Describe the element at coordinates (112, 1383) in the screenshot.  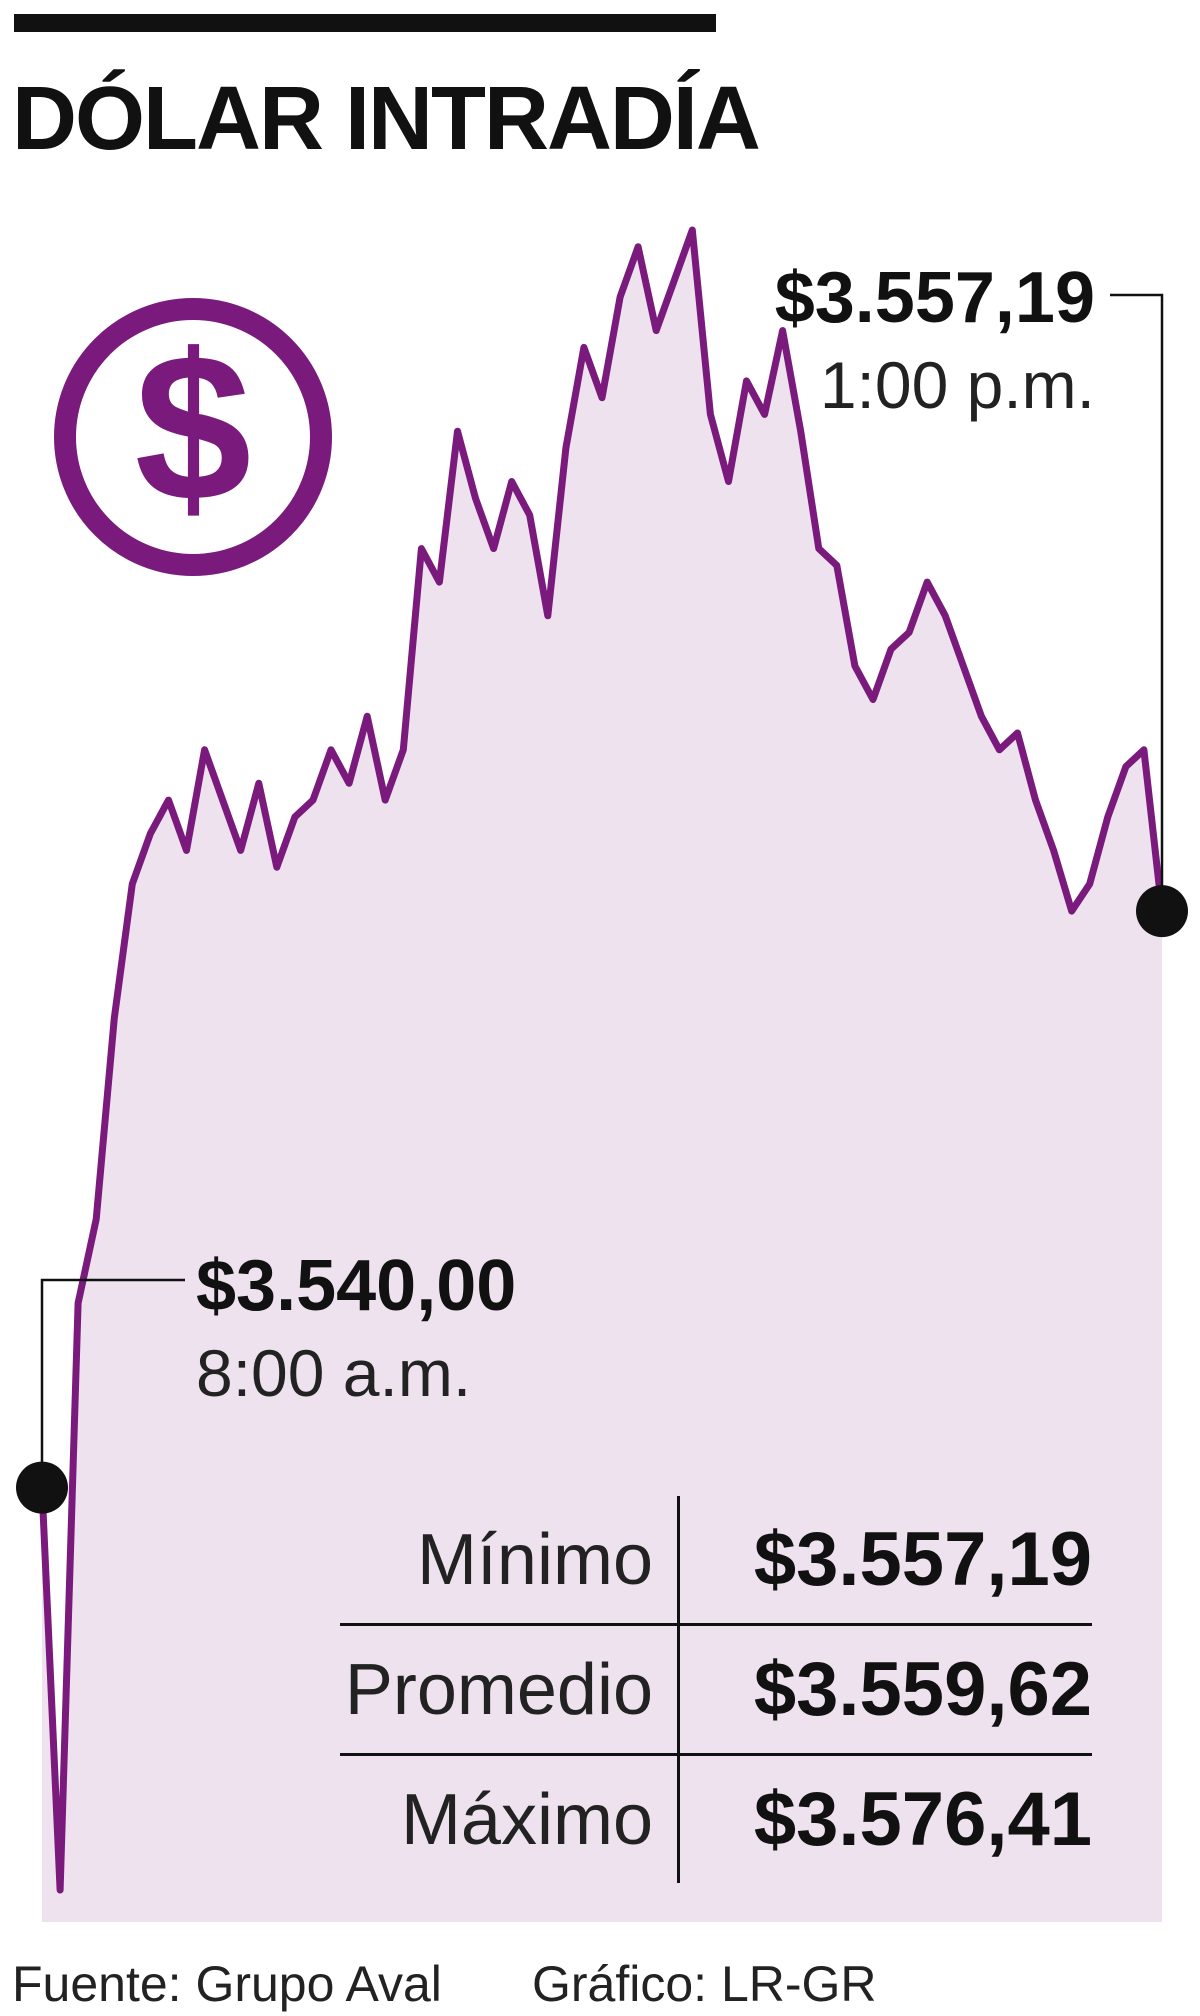
I see `start-leader-line` at that location.